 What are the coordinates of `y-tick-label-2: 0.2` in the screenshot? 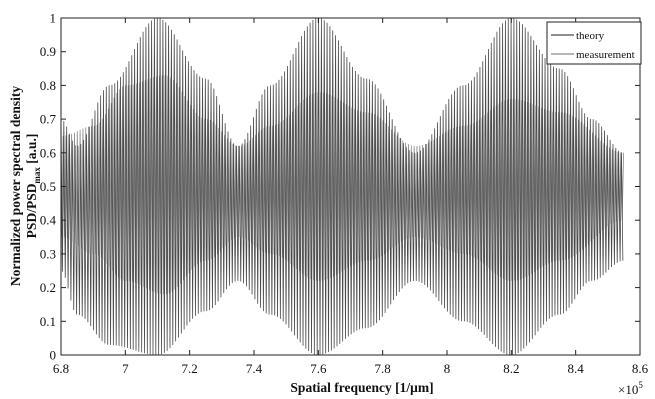 It's located at (48, 287).